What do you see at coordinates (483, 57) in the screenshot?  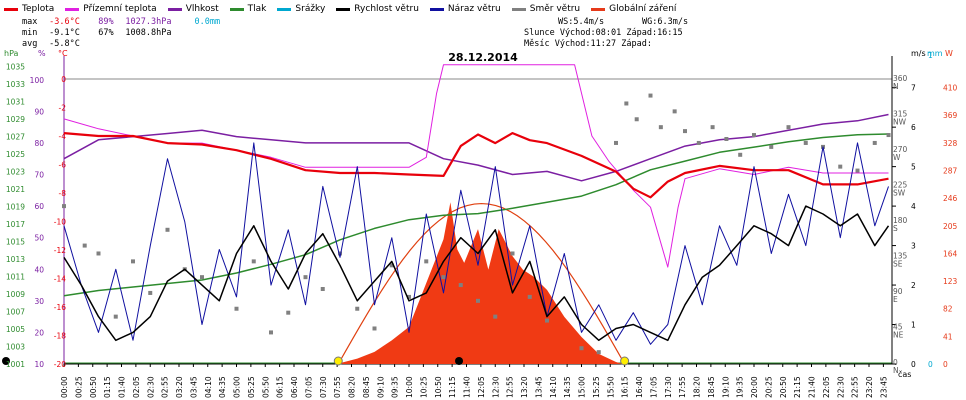 I see `chart-date: 28.12.2014` at bounding box center [483, 57].